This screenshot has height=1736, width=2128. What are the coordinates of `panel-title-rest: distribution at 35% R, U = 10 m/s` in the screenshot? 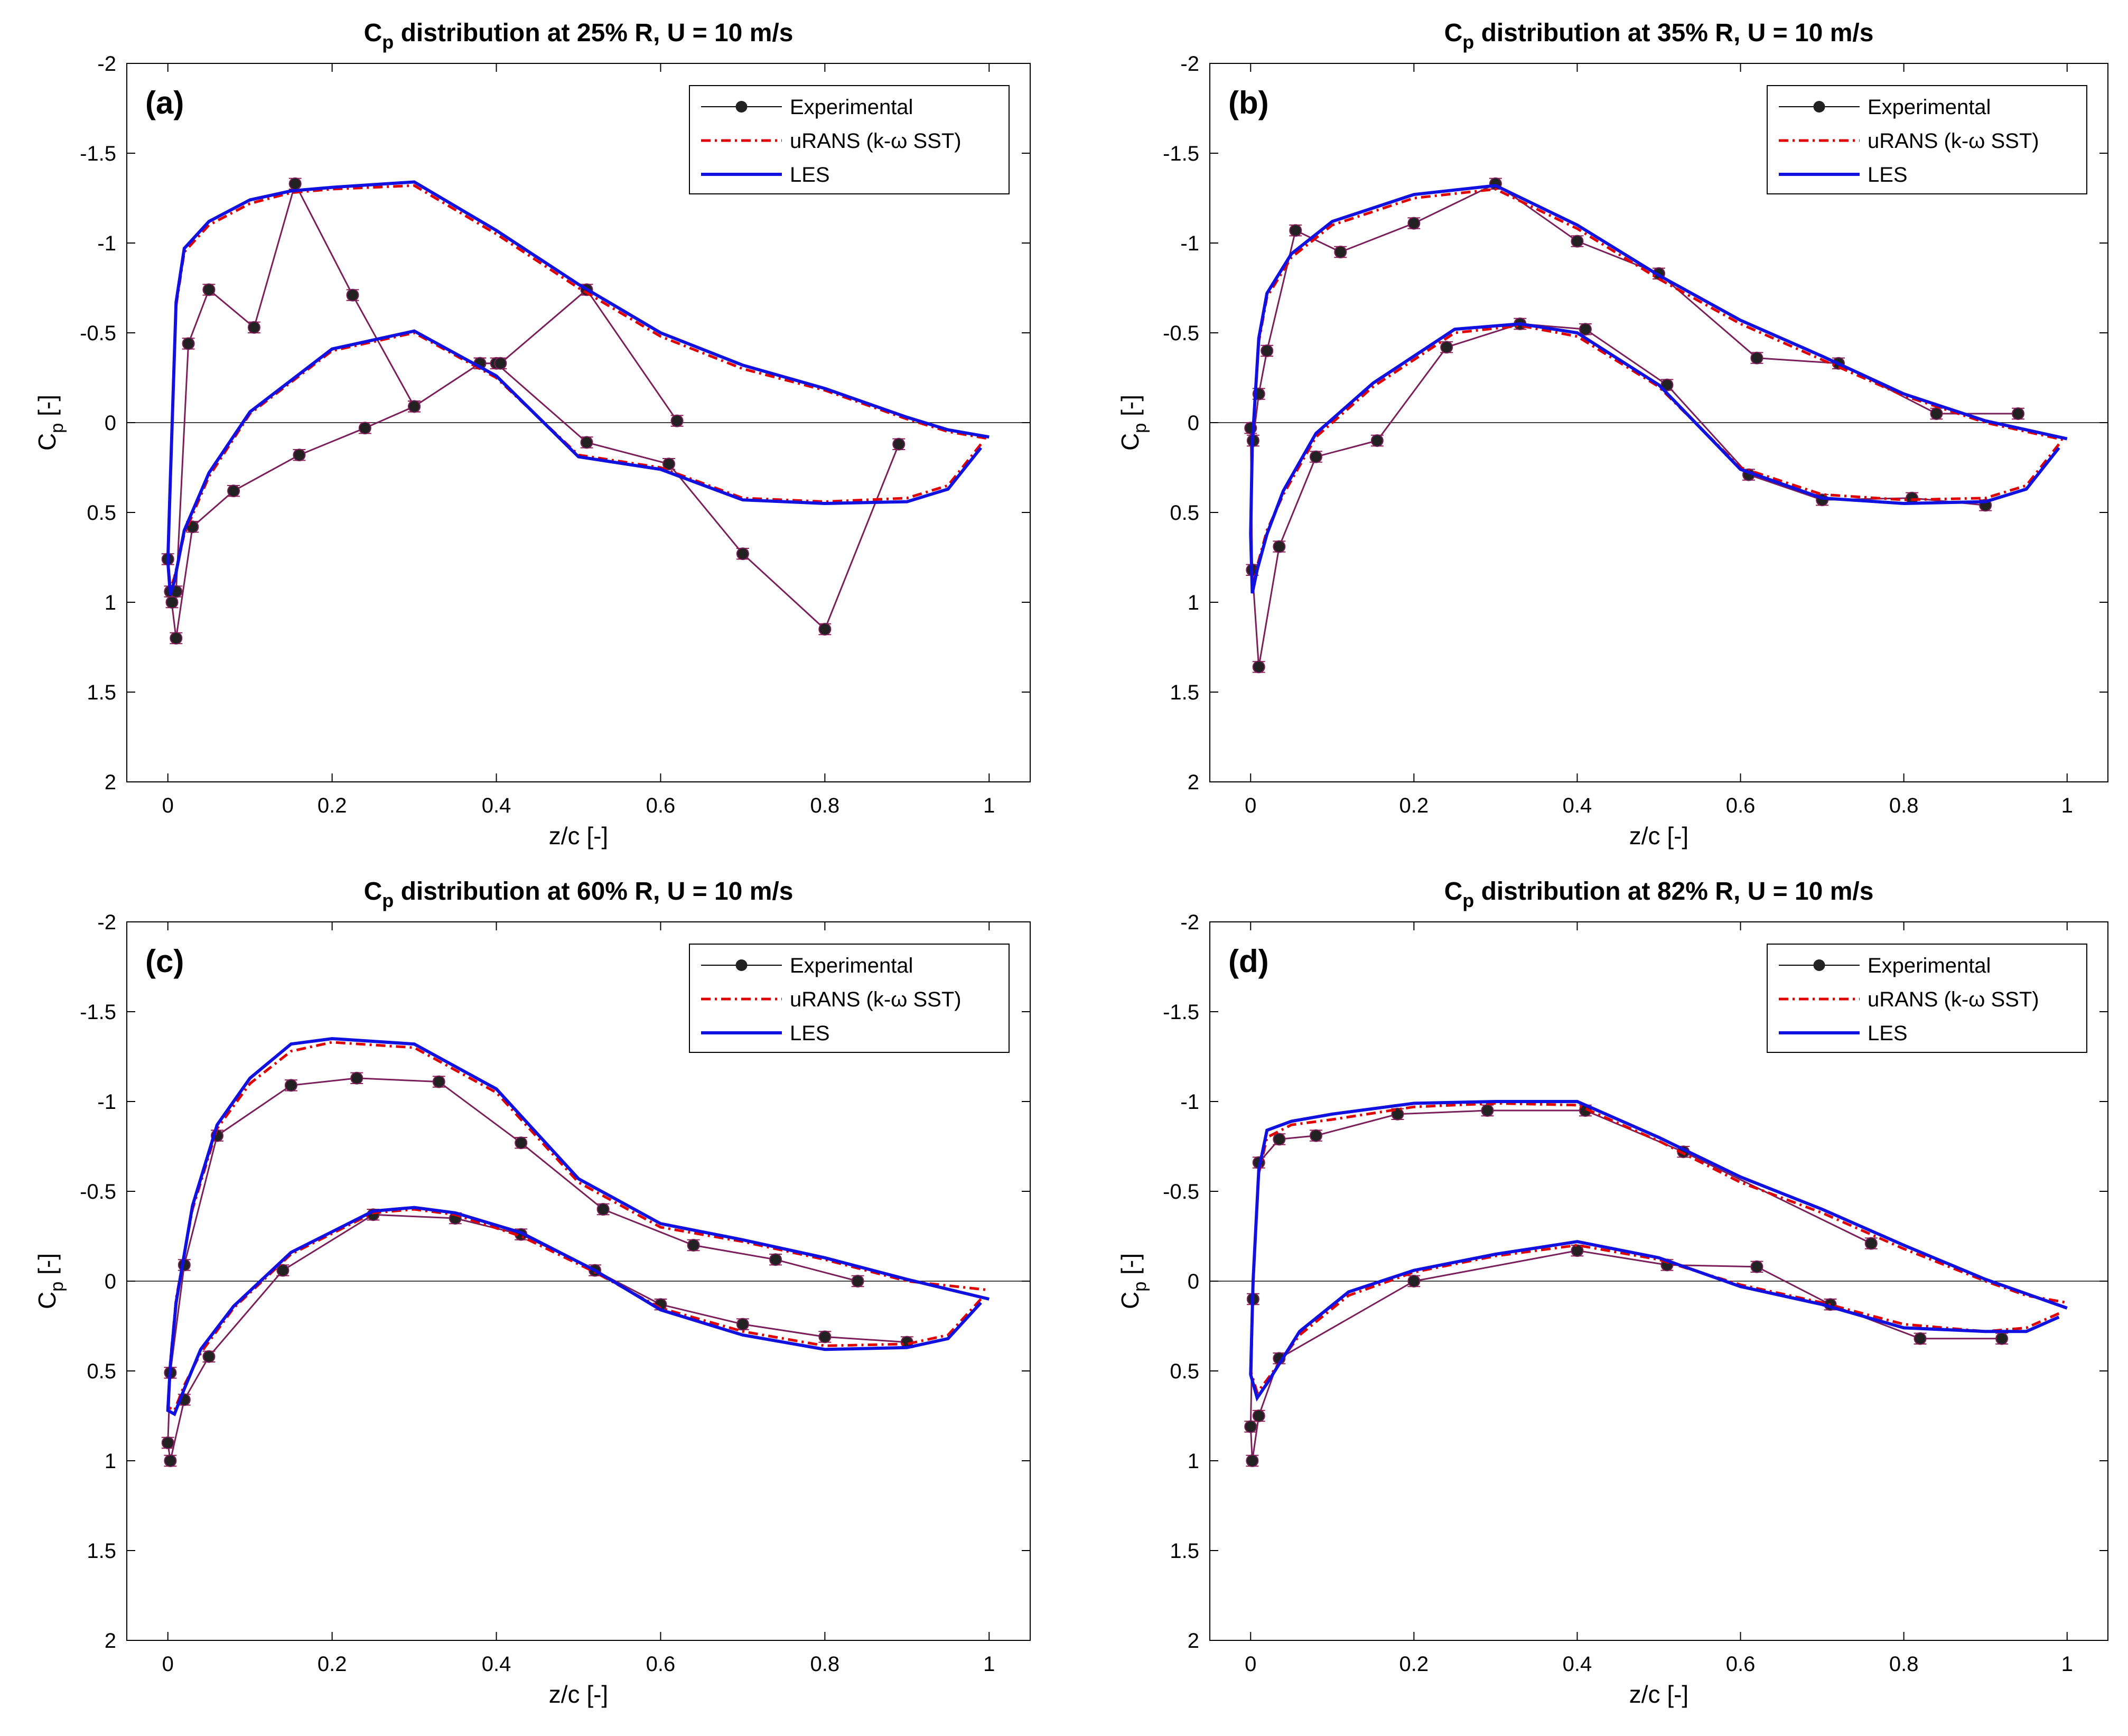 It's located at (1673, 33).